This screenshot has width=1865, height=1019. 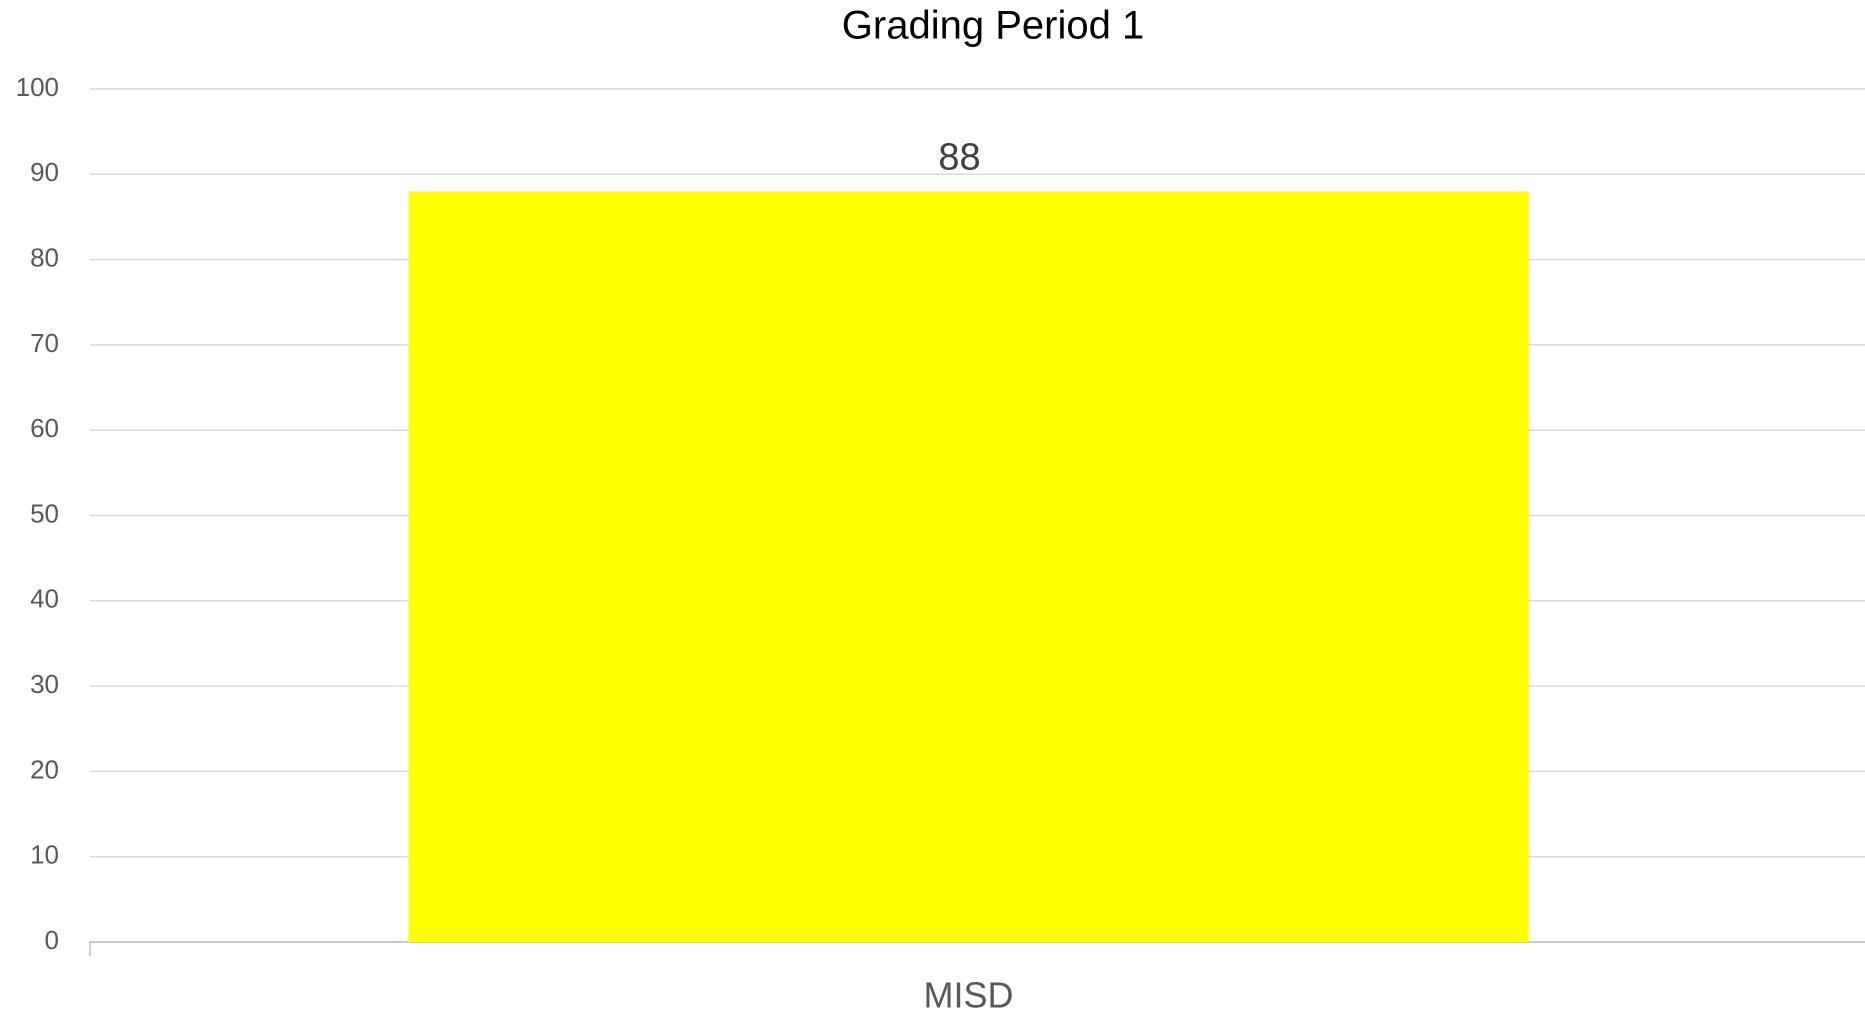 What do you see at coordinates (44, 599) in the screenshot?
I see `y-tick-label: 40` at bounding box center [44, 599].